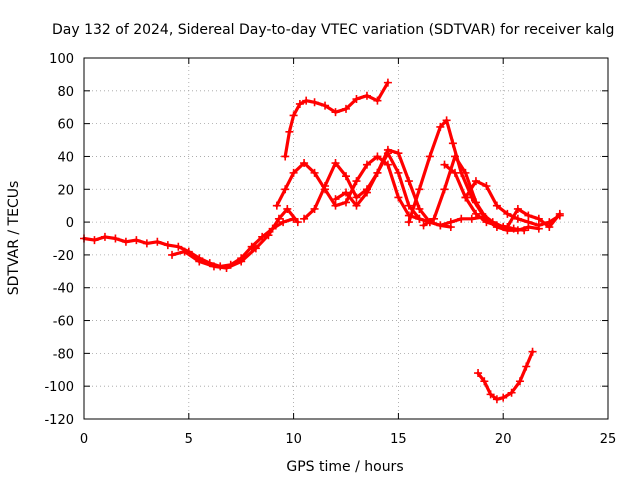  What do you see at coordinates (61, 59) in the screenshot?
I see `y-tick-label: 100` at bounding box center [61, 59].